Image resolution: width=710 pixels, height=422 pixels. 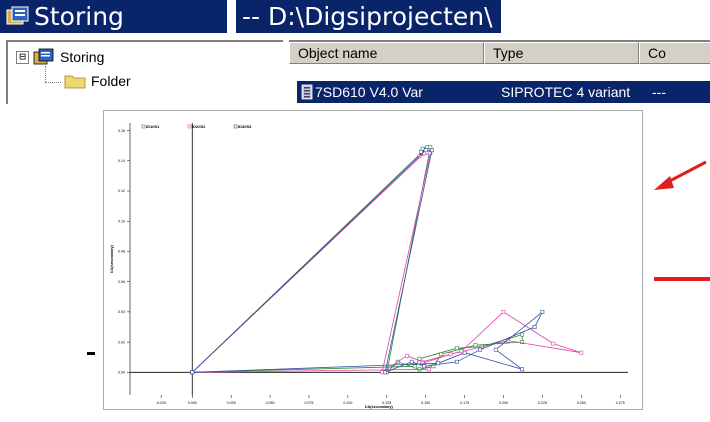 What do you see at coordinates (121, 312) in the screenshot?
I see `y-tick-label: 0.04` at bounding box center [121, 312].